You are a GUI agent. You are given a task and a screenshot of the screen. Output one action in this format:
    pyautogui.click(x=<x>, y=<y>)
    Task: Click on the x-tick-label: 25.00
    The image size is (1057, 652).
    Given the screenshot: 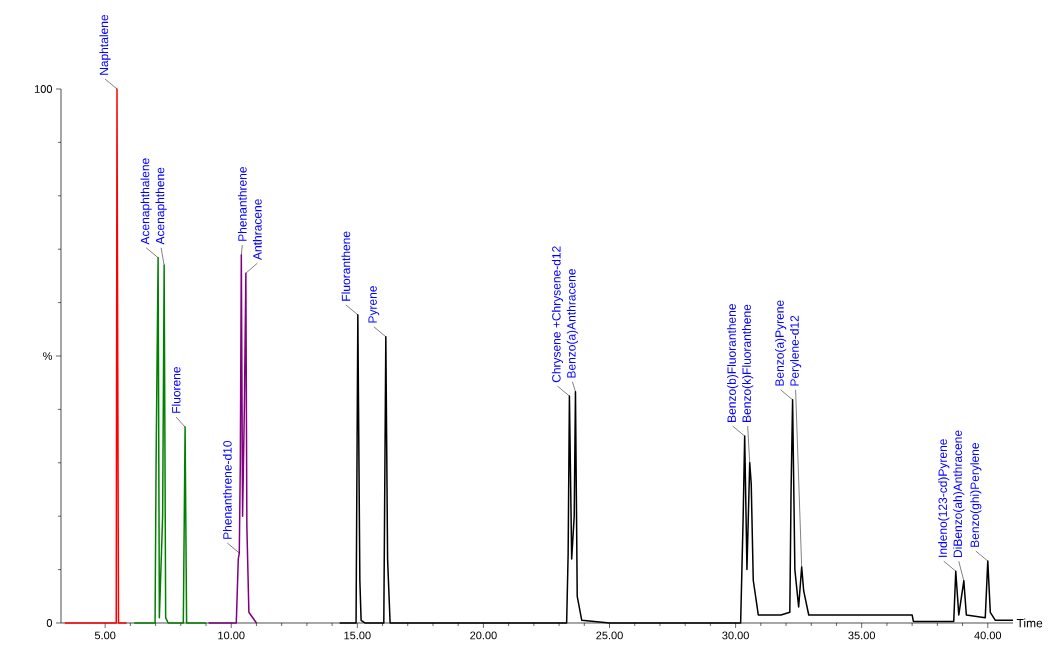 What is the action you would take?
    pyautogui.click(x=609, y=635)
    